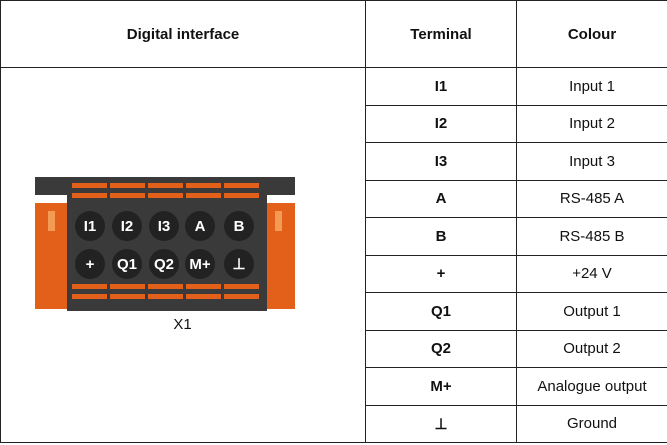 This screenshot has height=445, width=667. Describe the element at coordinates (591, 273) in the screenshot. I see `colour-cell: +24 V` at that location.